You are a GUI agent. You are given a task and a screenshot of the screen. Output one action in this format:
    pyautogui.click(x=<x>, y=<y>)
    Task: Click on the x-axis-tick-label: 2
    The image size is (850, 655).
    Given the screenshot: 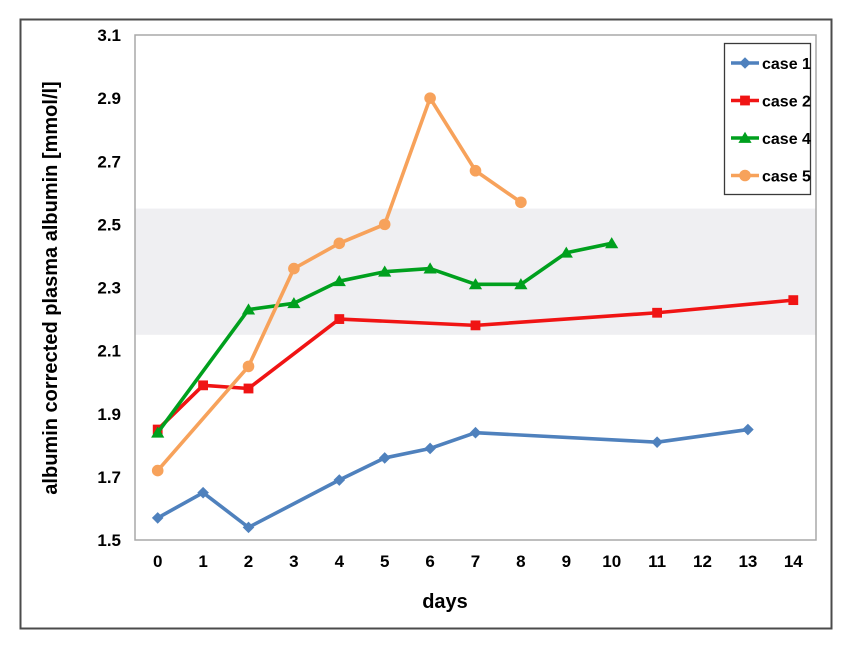 What is the action you would take?
    pyautogui.click(x=248, y=561)
    